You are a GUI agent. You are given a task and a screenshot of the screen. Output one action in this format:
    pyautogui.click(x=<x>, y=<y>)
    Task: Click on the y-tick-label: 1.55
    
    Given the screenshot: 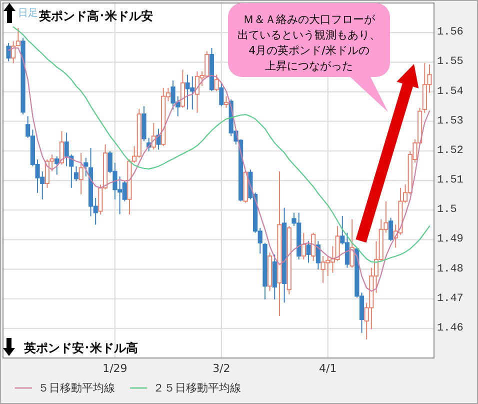 What is the action you would take?
    pyautogui.click(x=450, y=62)
    